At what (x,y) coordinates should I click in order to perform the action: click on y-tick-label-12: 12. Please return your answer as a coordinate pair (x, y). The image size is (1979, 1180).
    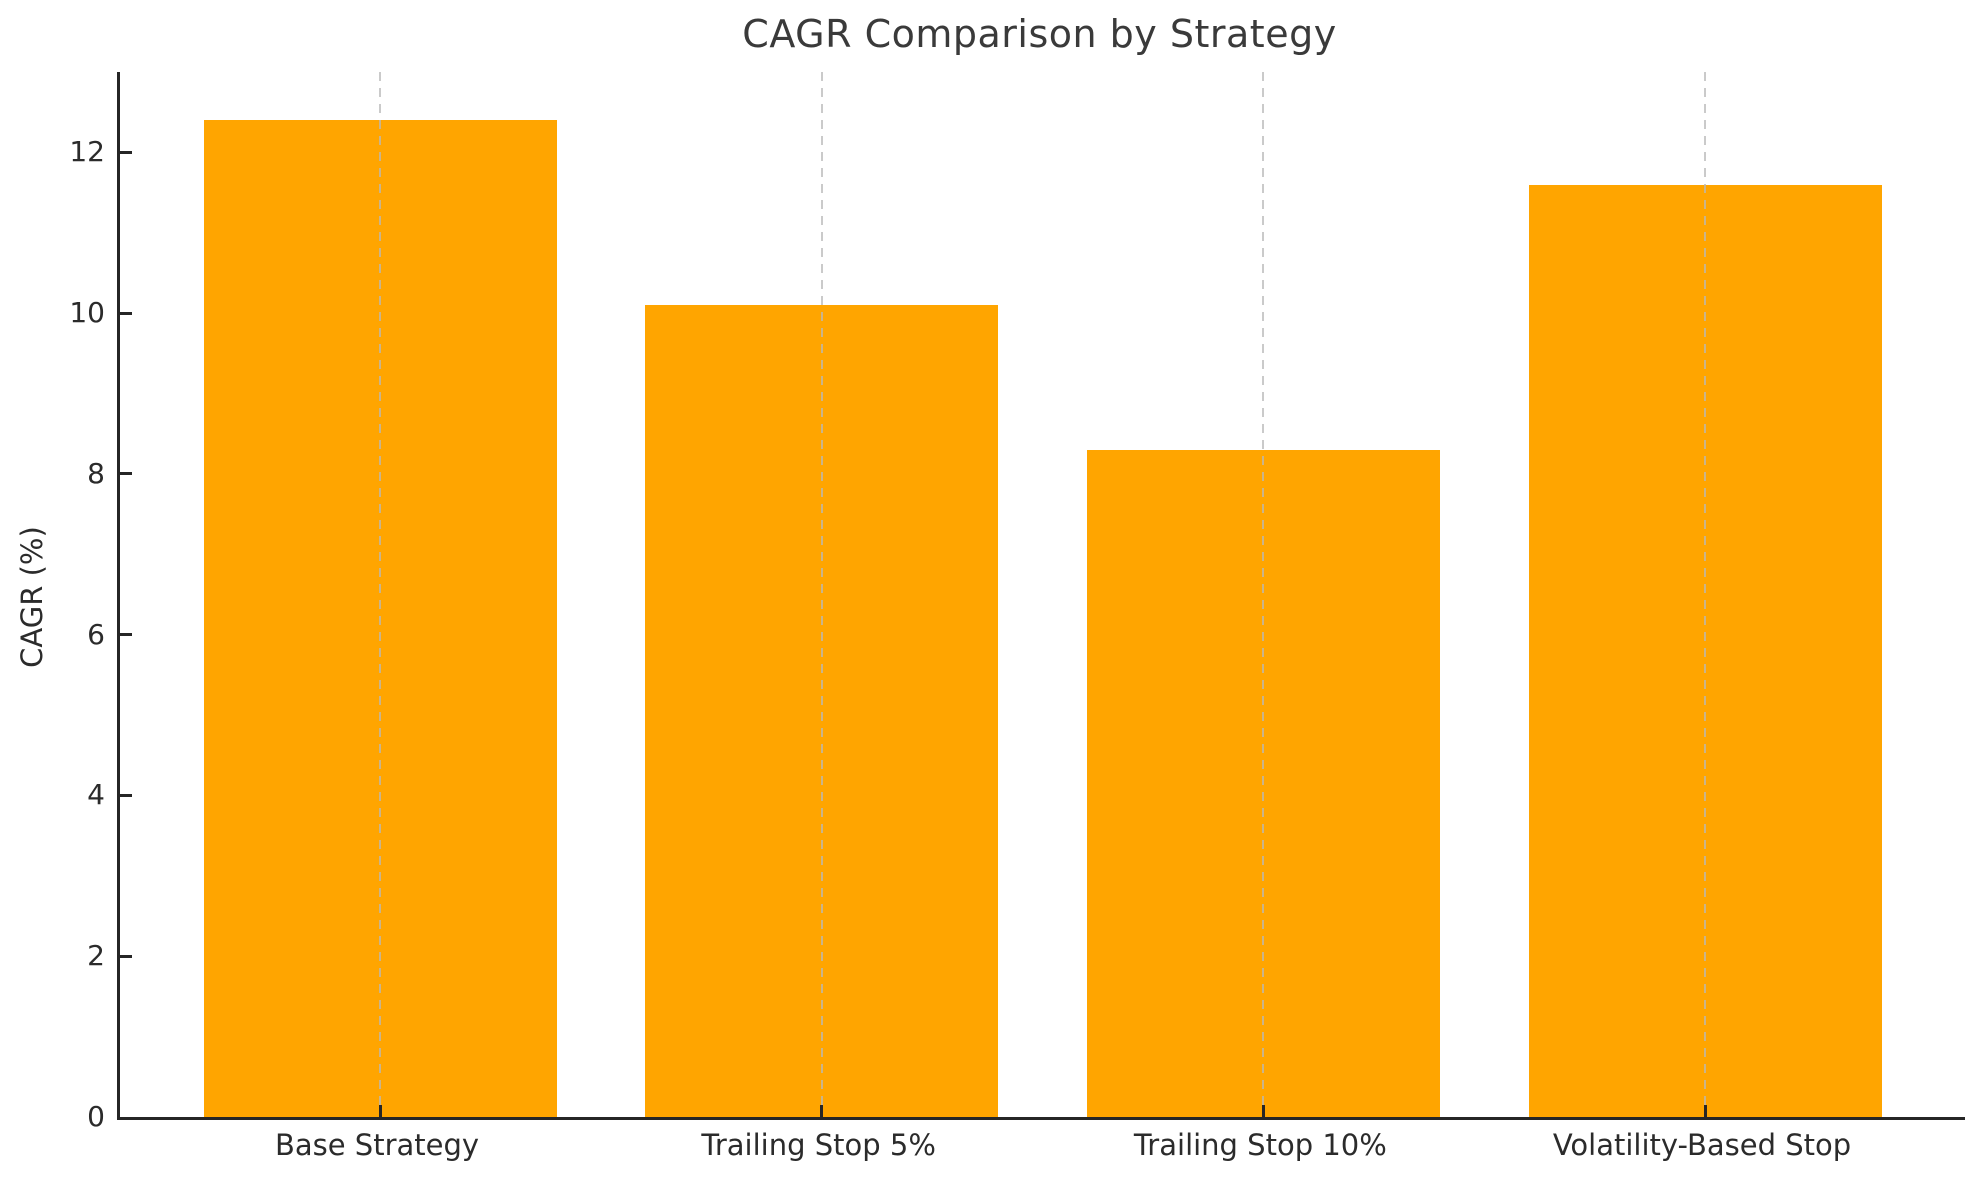
    Looking at the image, I should click on (87, 152).